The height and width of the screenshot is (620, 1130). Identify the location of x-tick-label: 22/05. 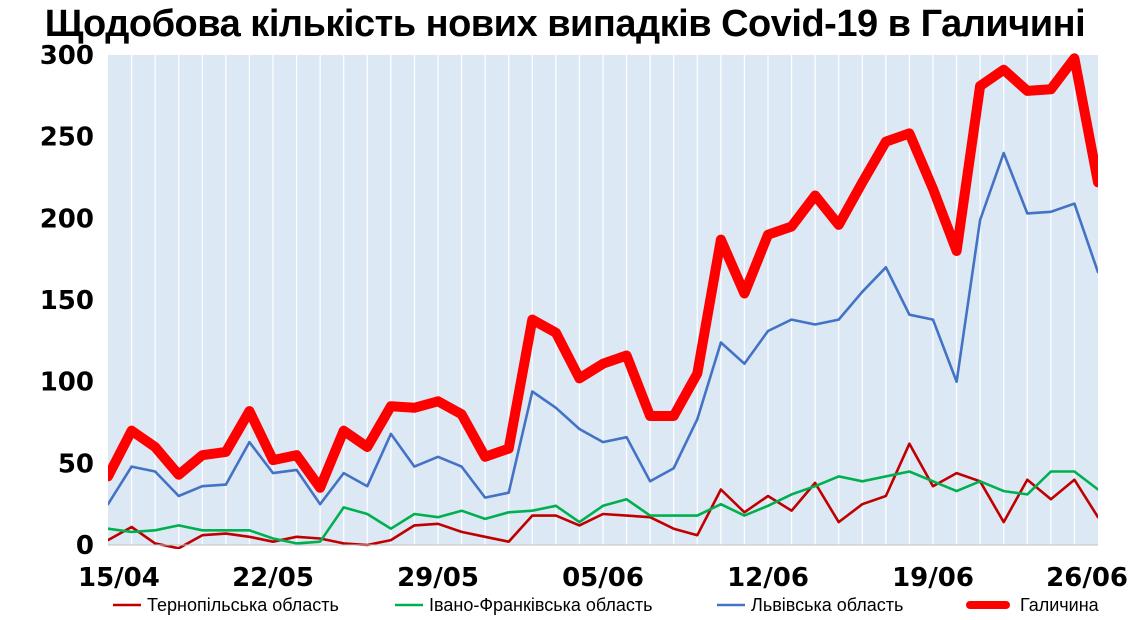
(273, 578).